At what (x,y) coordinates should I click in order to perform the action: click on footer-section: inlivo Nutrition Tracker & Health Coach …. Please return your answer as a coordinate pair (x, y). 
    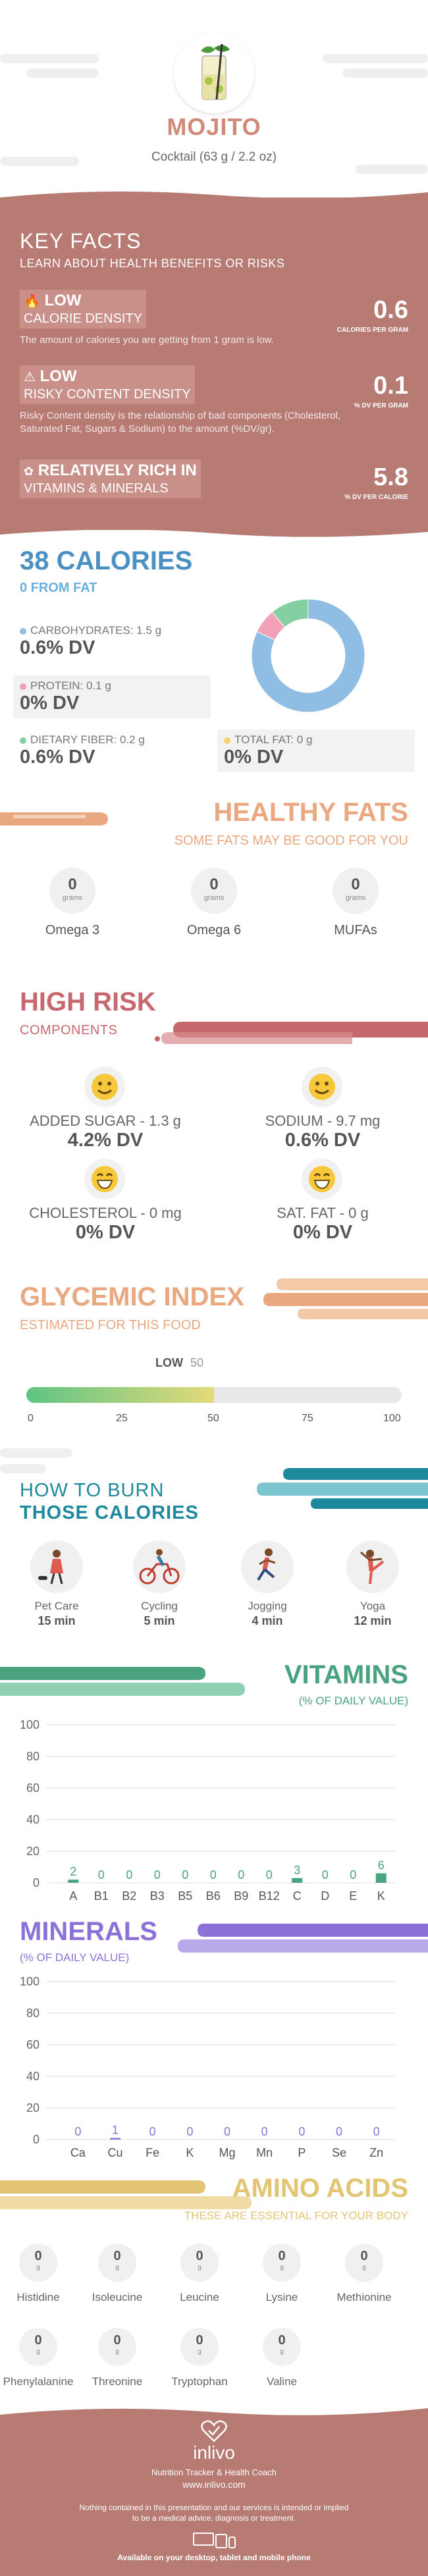
    Looking at the image, I should click on (214, 2496).